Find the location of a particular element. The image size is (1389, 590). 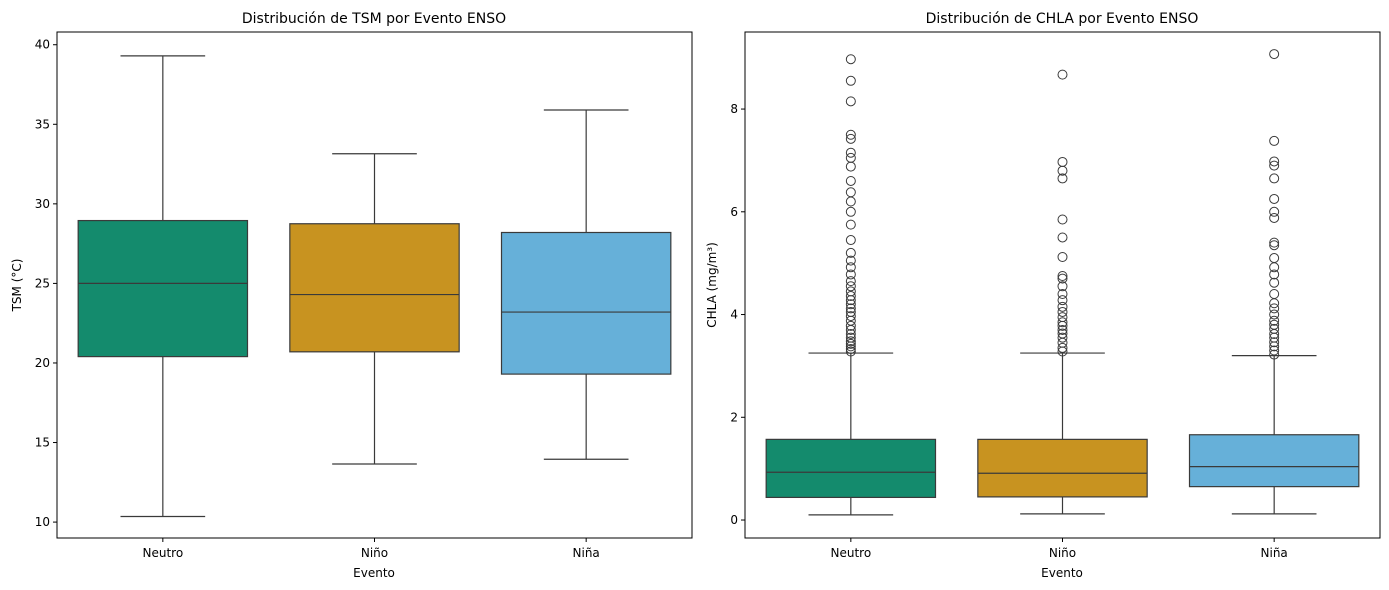

chla-box-niño is located at coordinates (1062, 292).